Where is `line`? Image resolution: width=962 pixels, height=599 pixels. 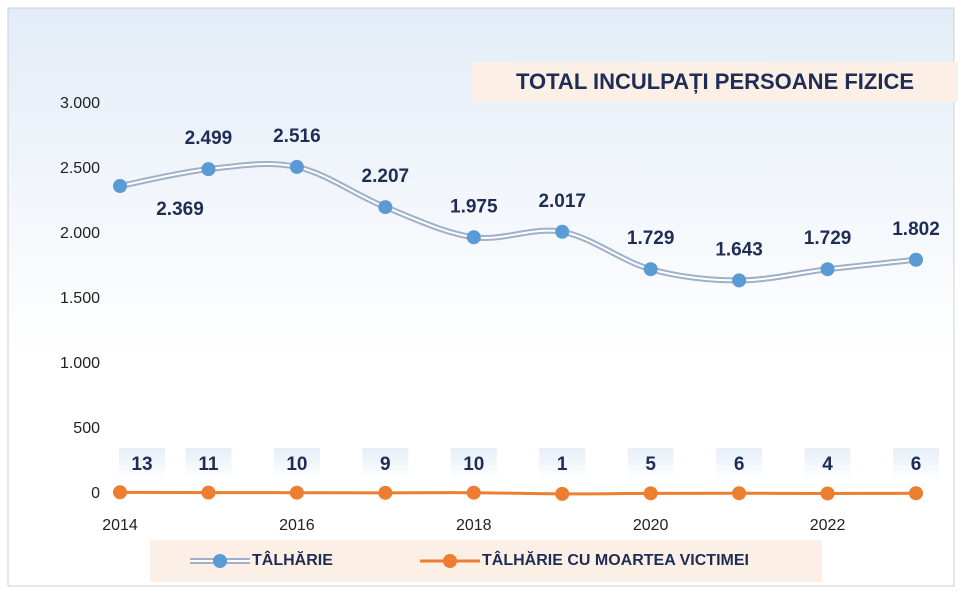
line is located at coordinates (518, 493).